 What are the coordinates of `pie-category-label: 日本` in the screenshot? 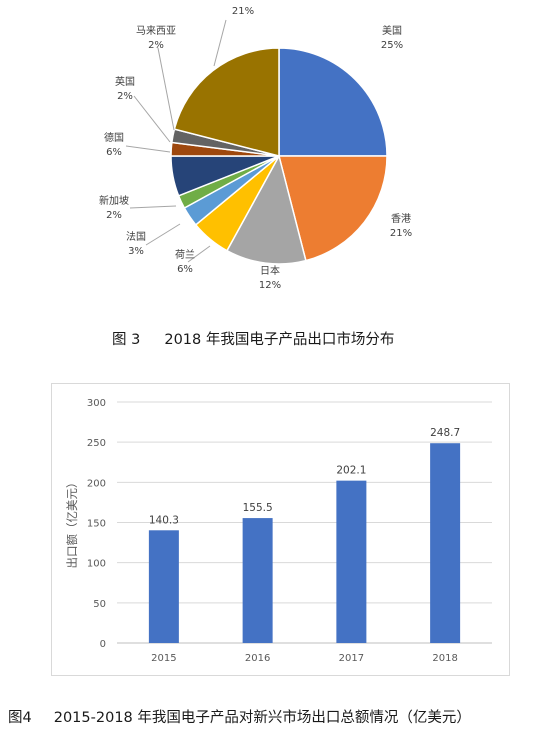 It's located at (270, 270).